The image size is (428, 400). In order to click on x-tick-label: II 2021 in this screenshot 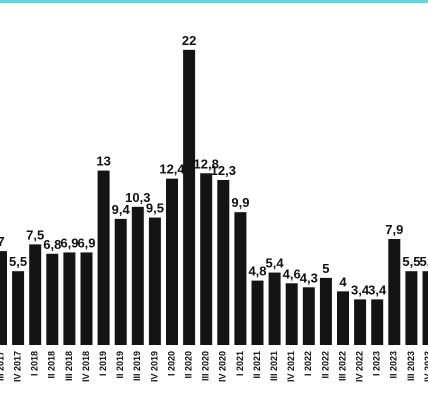, I will do `click(257, 365)`.